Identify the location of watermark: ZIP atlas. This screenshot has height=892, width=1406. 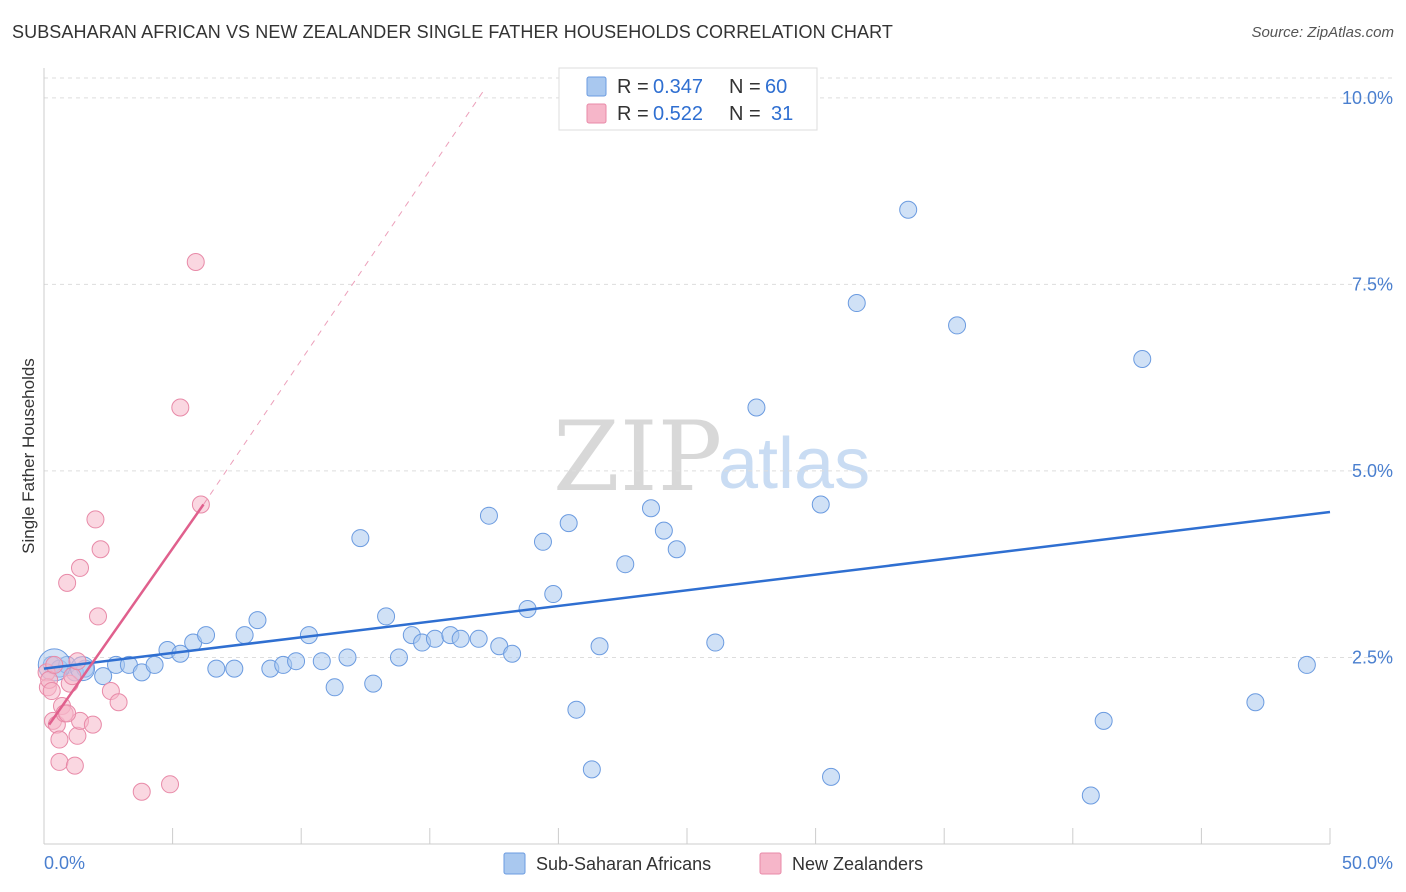
(711, 457).